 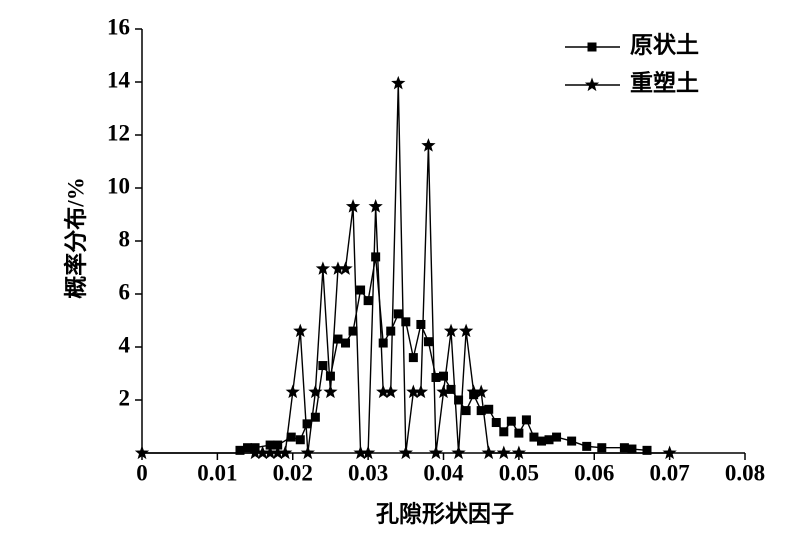 What do you see at coordinates (368, 472) in the screenshot?
I see `x-tick-label: 0.03` at bounding box center [368, 472].